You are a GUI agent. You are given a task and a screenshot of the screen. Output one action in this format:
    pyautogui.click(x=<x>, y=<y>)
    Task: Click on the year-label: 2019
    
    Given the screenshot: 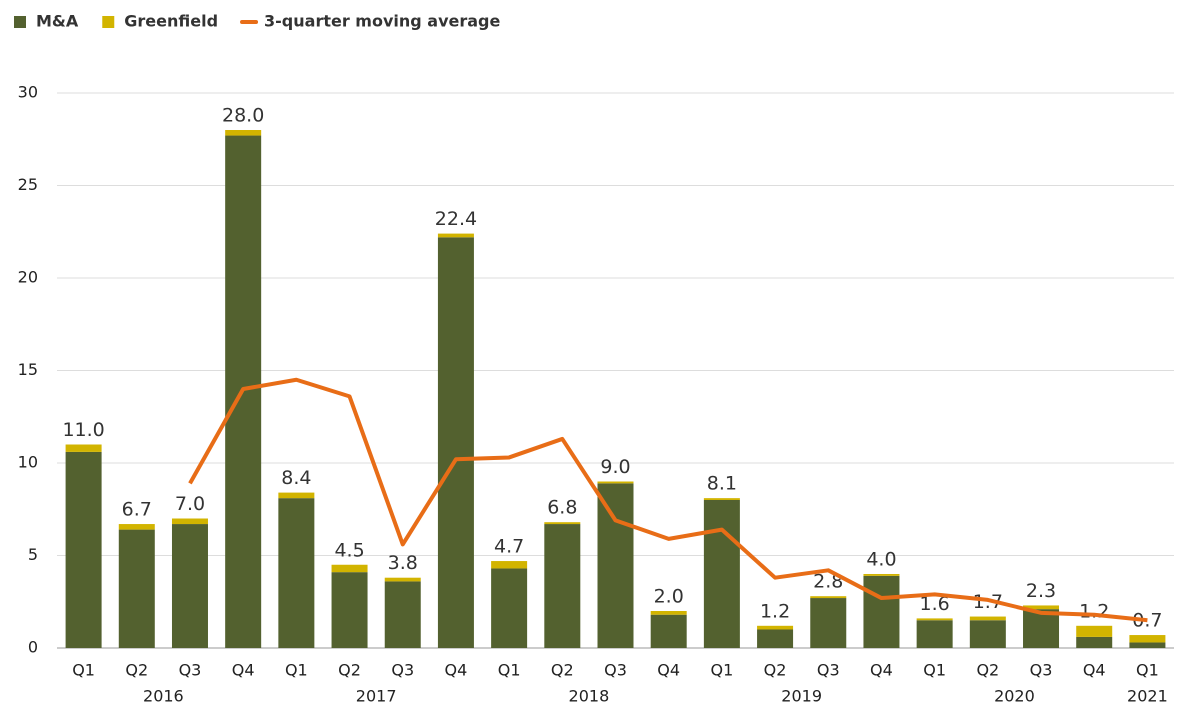 What is the action you would take?
    pyautogui.click(x=801, y=696)
    